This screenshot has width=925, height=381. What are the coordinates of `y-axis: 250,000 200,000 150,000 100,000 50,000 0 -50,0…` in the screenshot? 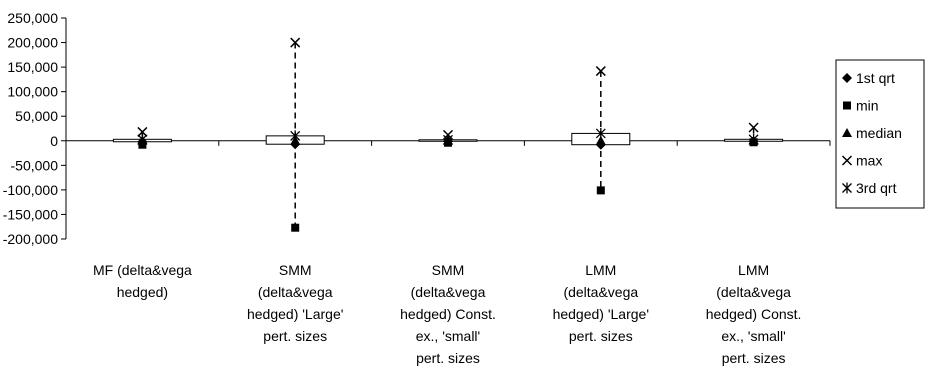 It's located at (35, 128).